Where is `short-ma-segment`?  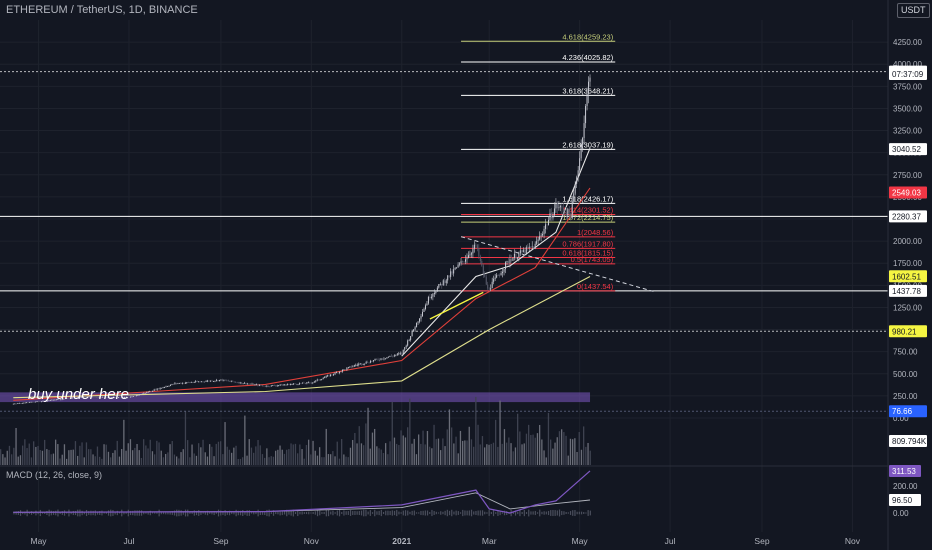 short-ma-segment is located at coordinates (456, 305).